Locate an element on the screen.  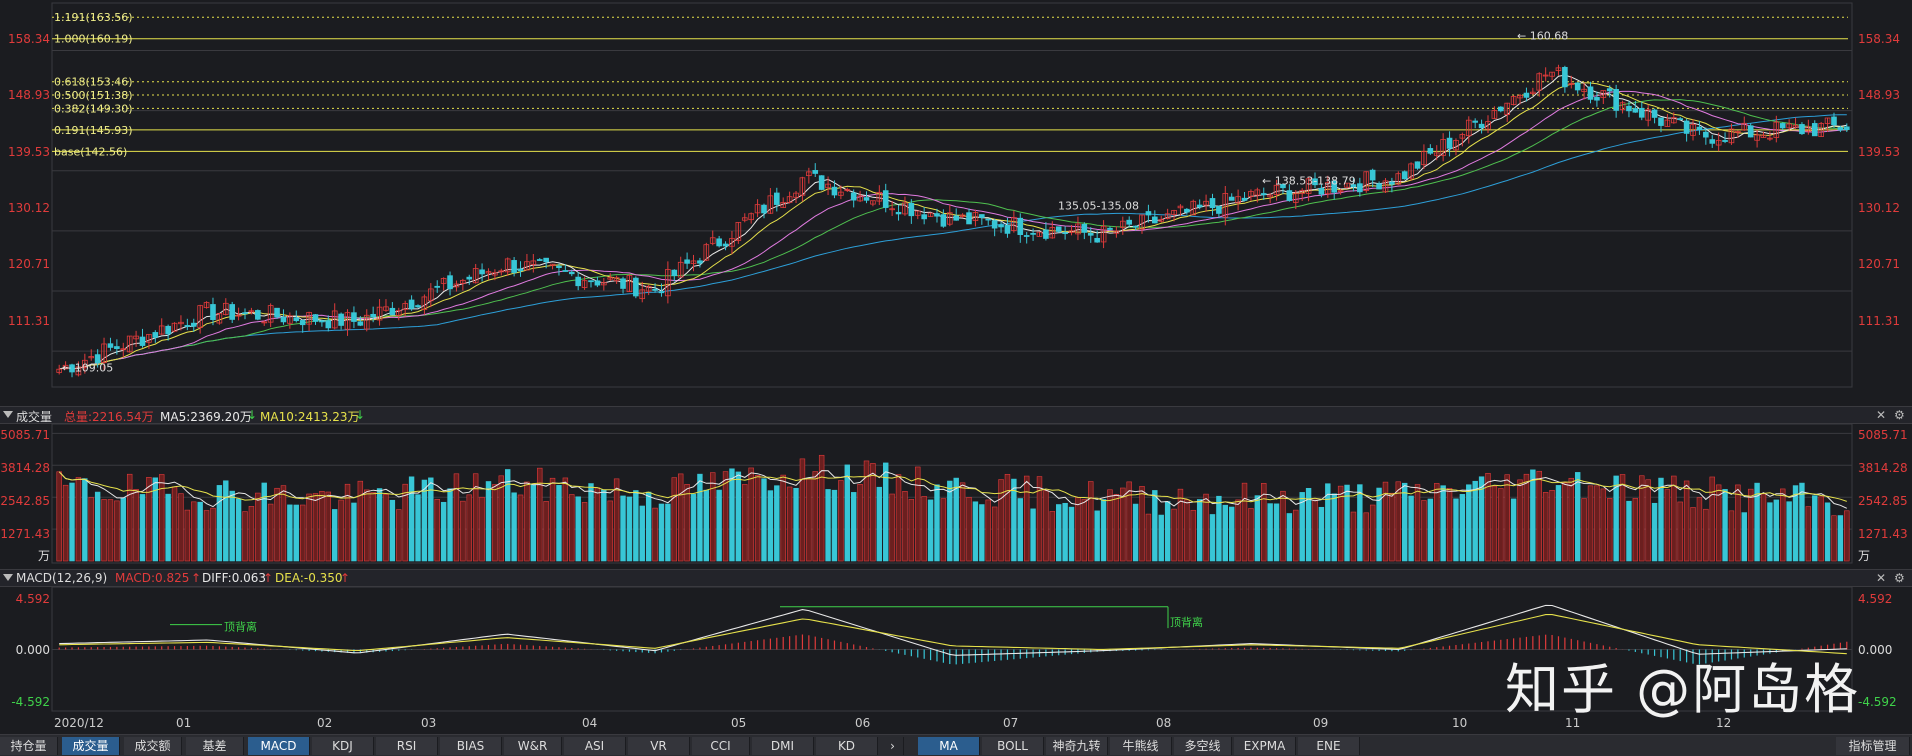
tab-basis: 基差 is located at coordinates (215, 746).